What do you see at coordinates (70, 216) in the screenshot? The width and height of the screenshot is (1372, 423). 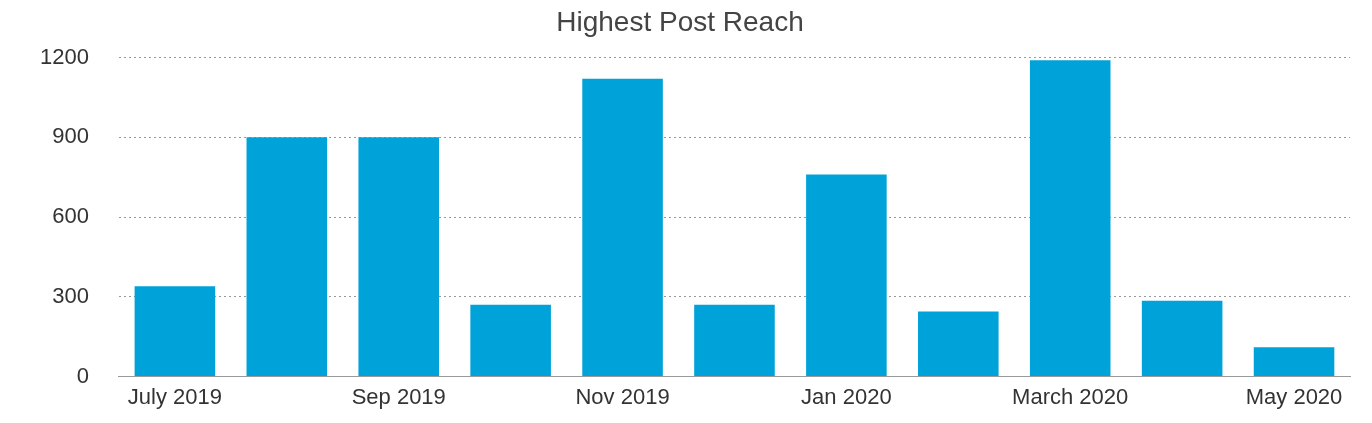 I see `y-tick-label: 600` at bounding box center [70, 216].